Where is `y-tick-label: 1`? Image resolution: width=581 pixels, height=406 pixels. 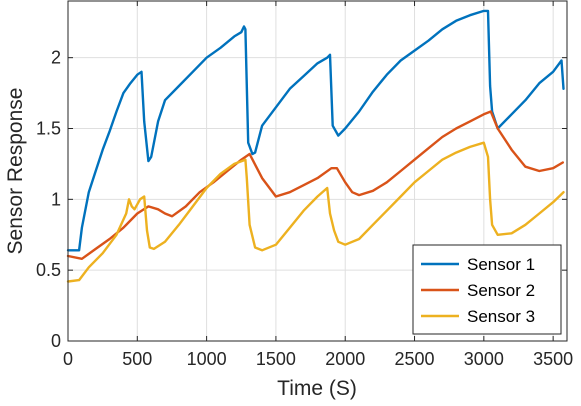
y-tick-label: 1 is located at coordinates (56, 199).